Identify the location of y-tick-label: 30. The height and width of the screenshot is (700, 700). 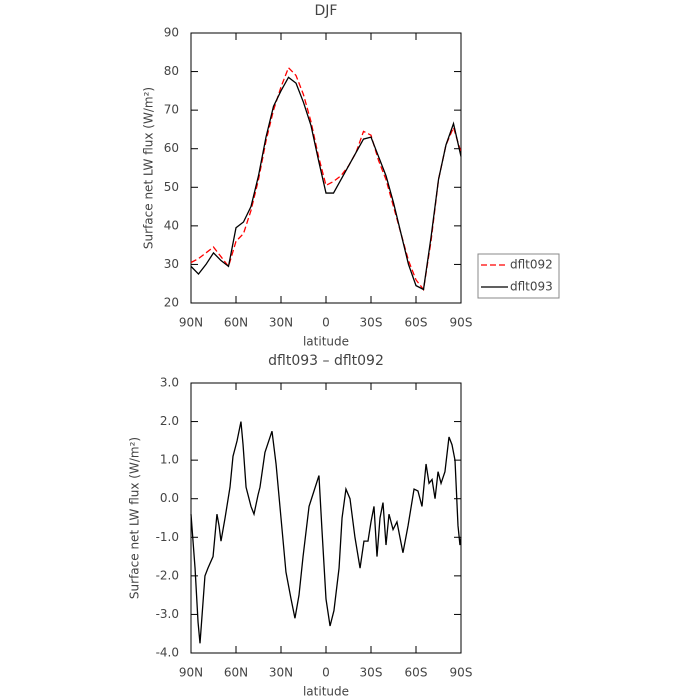
(171, 264).